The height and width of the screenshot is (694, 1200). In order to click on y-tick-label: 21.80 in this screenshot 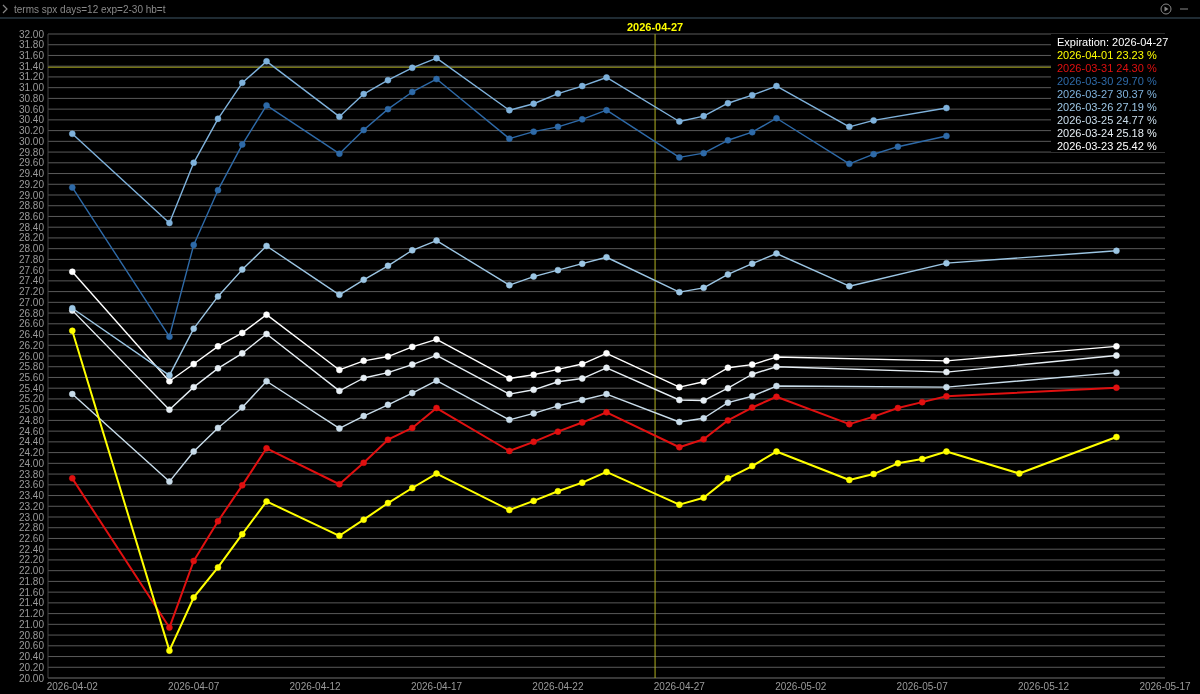, I will do `click(31, 581)`.